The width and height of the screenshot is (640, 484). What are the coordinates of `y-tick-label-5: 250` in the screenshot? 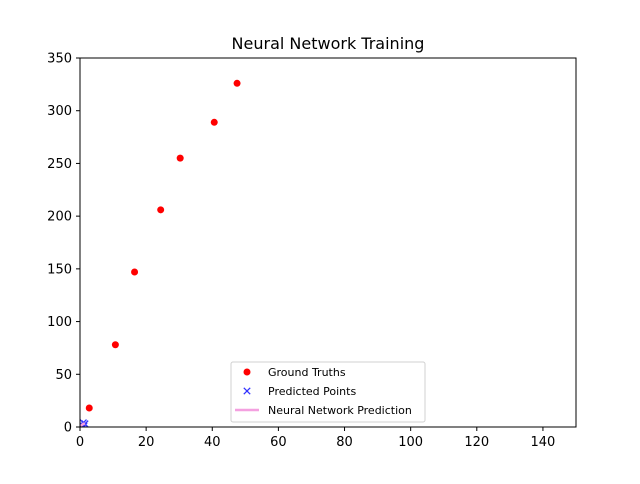 It's located at (59, 164).